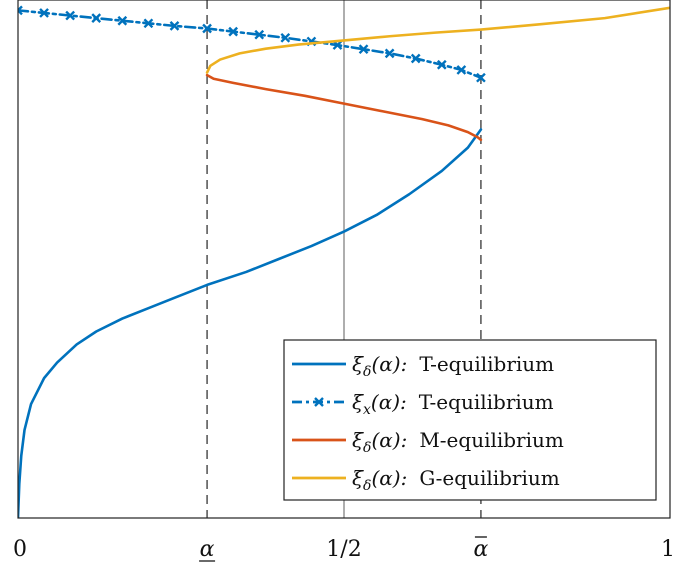 Image resolution: width=679 pixels, height=570 pixels. Describe the element at coordinates (458, 442) in the screenshot. I see `legend-label-2: ξδ(α): M-equilibrium` at that location.